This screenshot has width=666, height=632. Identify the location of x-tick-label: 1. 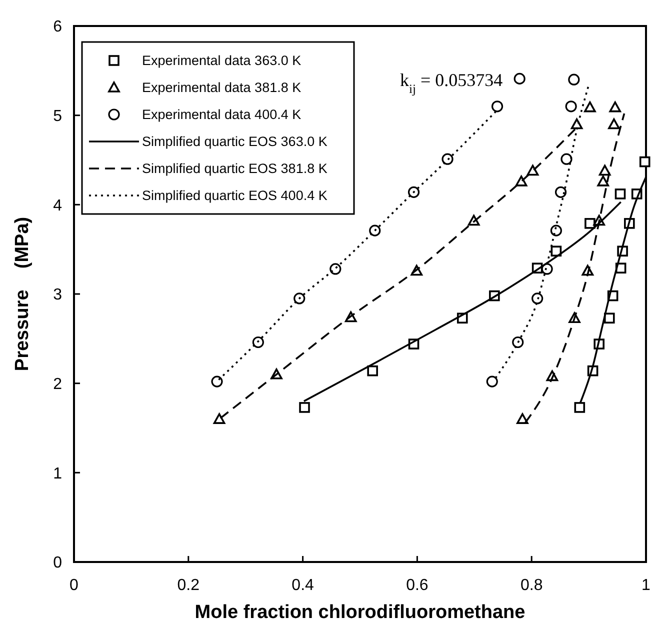
(646, 585).